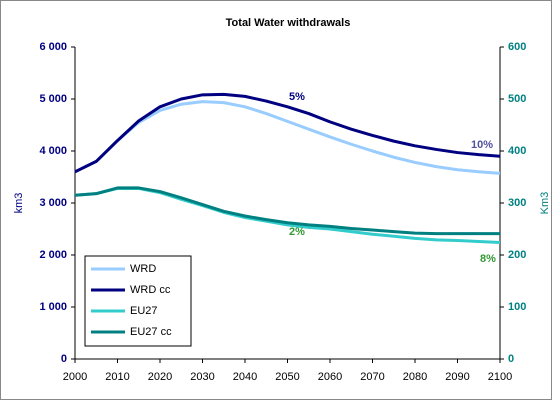 The width and height of the screenshot is (560, 401). I want to click on y-tick-label: 4 000, so click(53, 151).